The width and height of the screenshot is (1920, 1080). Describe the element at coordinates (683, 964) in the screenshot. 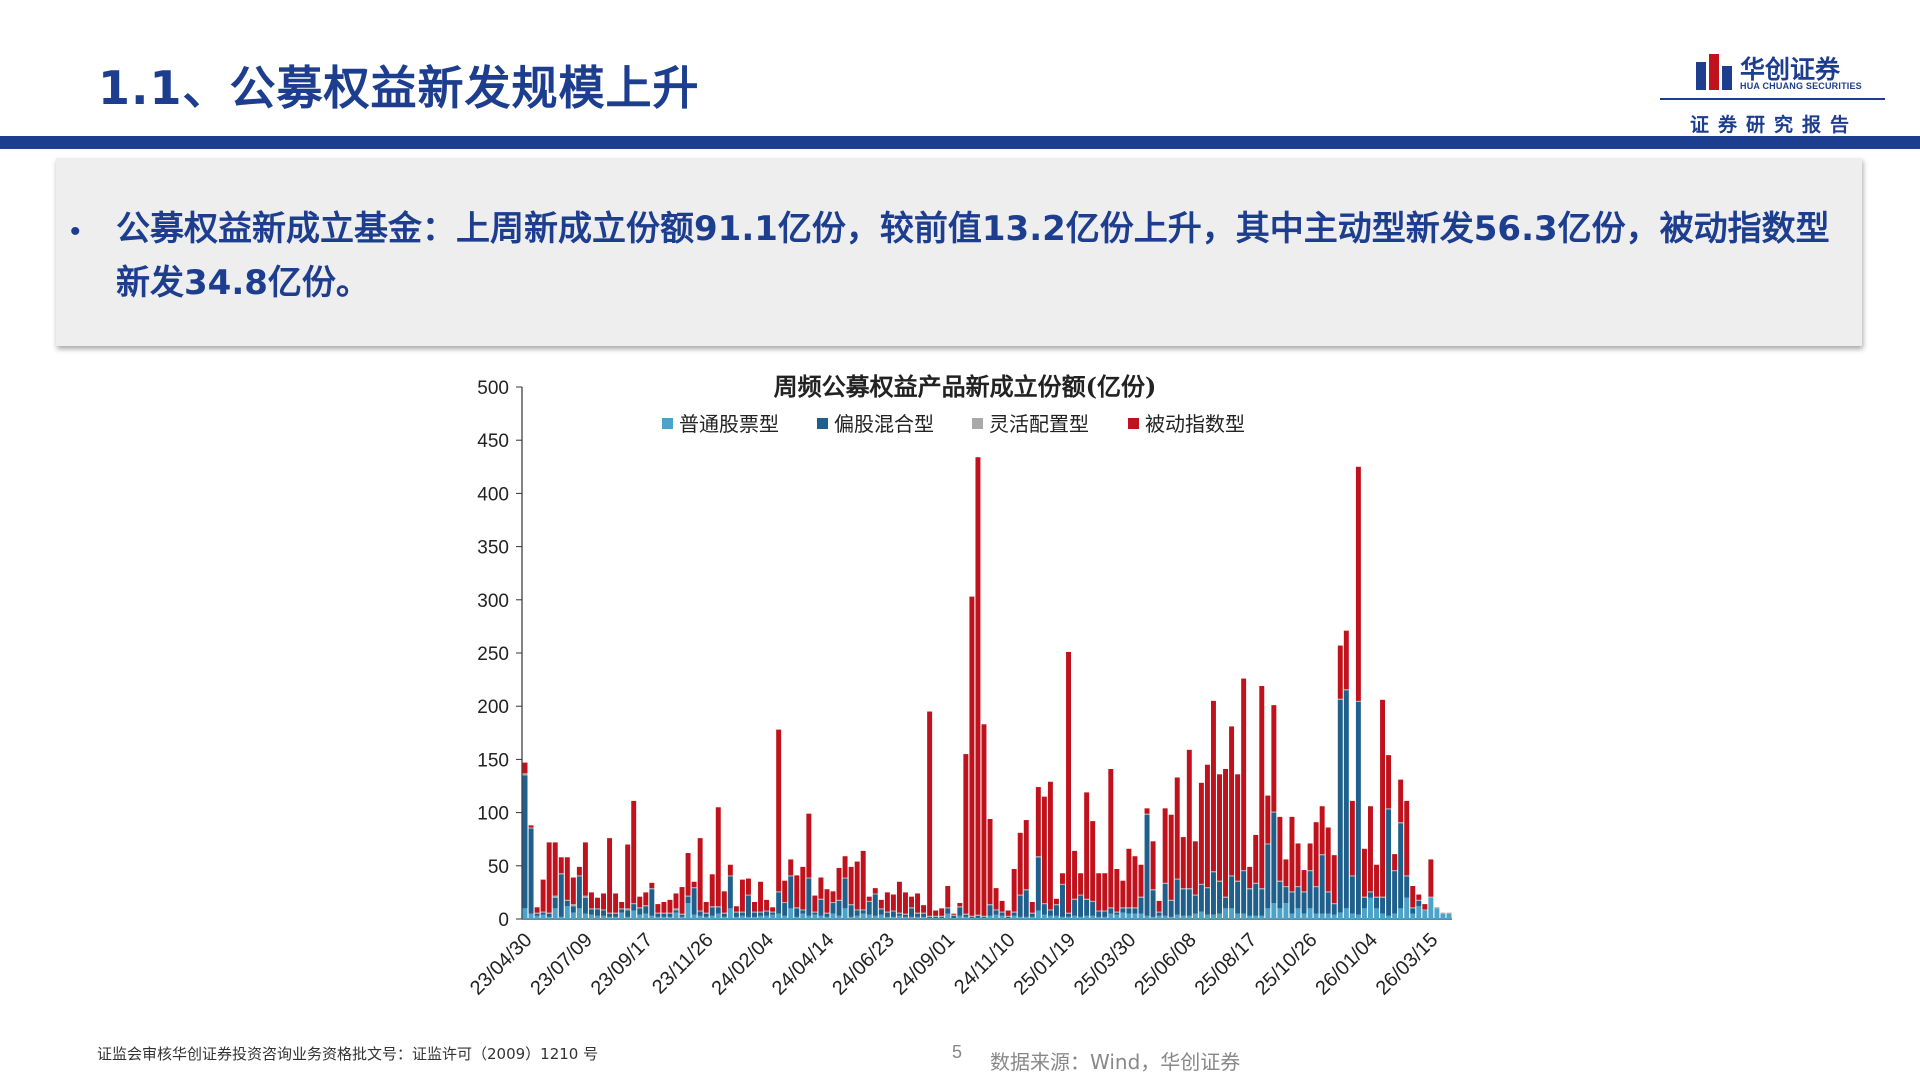

I see `x-tick-label: 23/11/26` at that location.